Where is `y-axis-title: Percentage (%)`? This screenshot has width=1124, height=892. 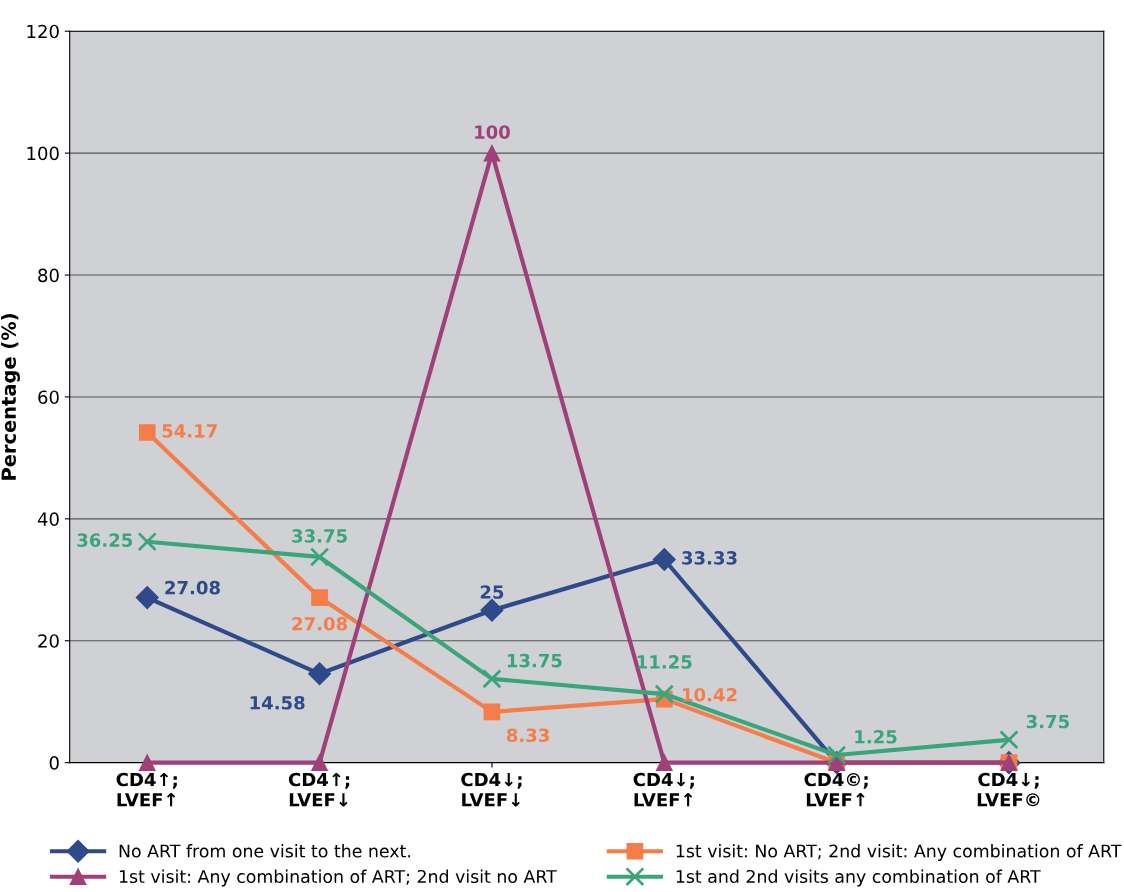 y-axis-title: Percentage (%) is located at coordinates (10, 397).